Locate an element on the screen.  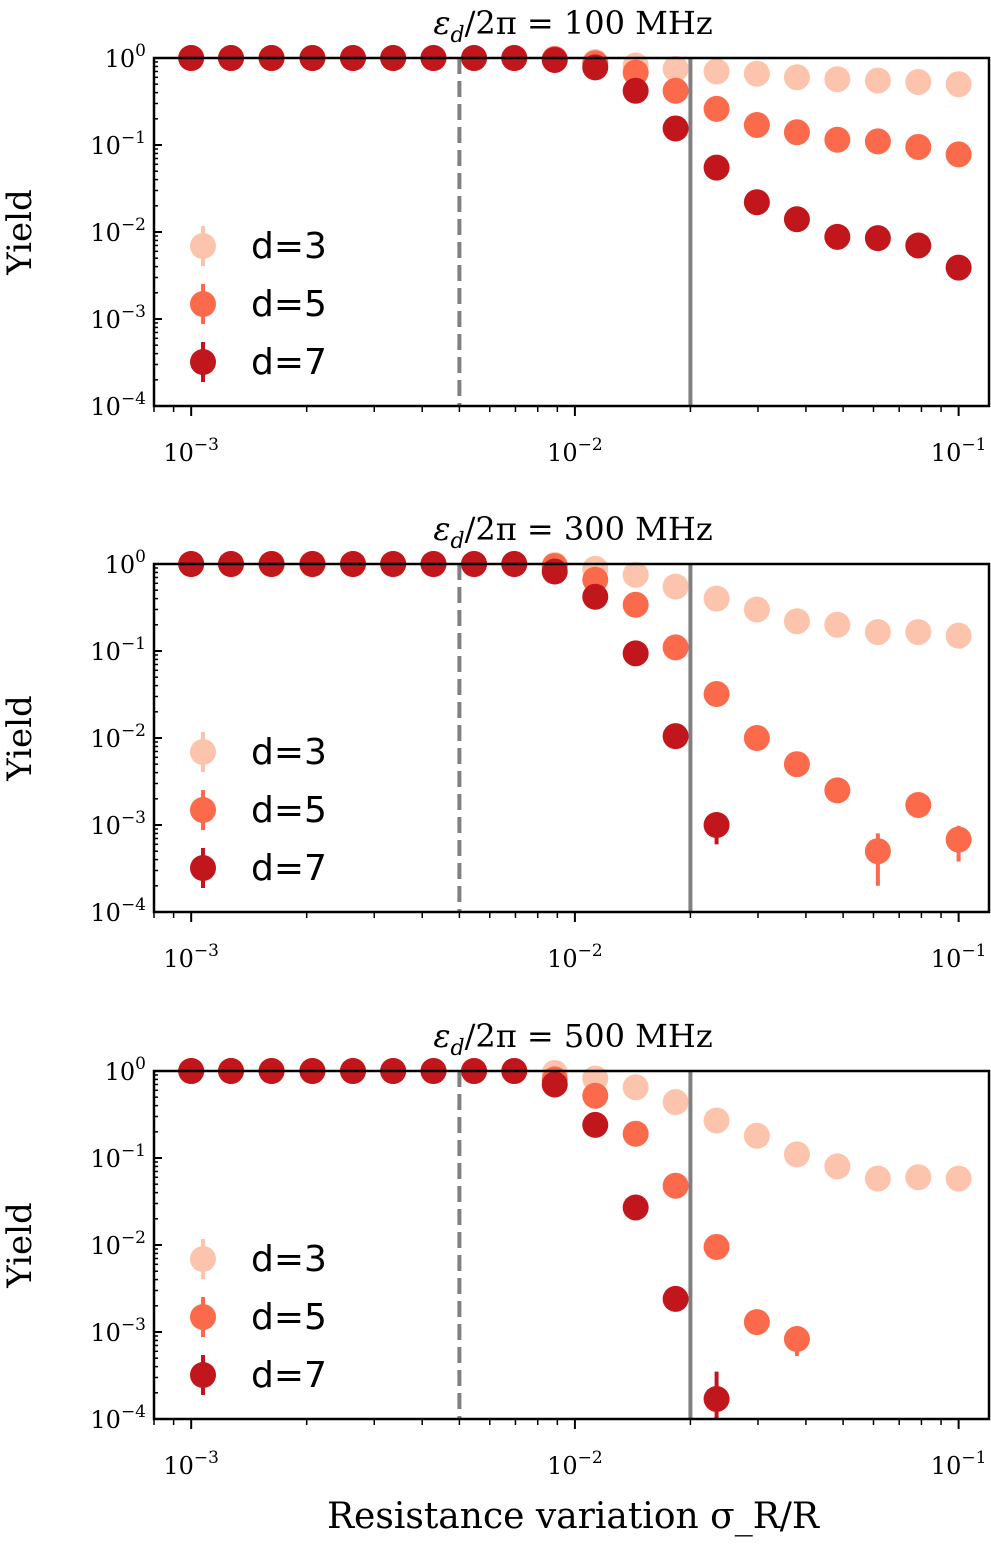
series-d=5 is located at coordinates (575, 106).